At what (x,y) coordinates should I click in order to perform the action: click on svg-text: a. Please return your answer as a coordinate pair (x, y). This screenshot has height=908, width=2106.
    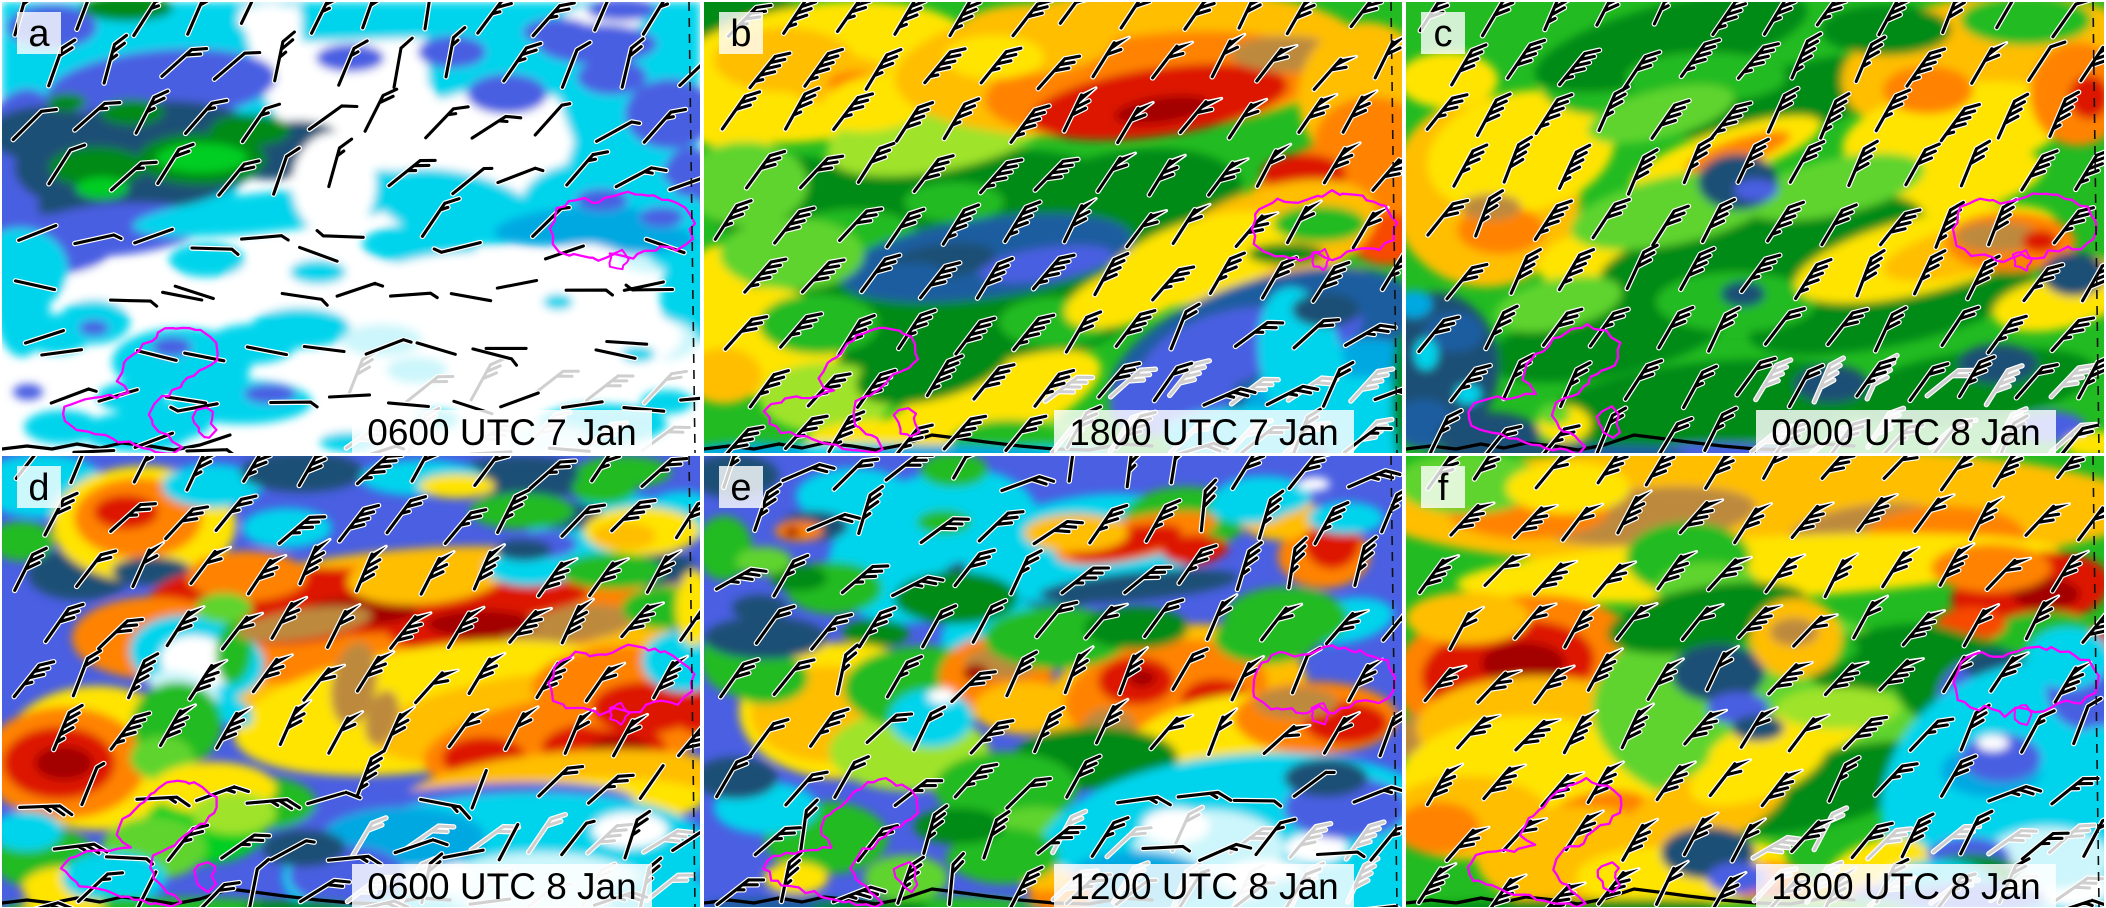
    Looking at the image, I should click on (39, 34).